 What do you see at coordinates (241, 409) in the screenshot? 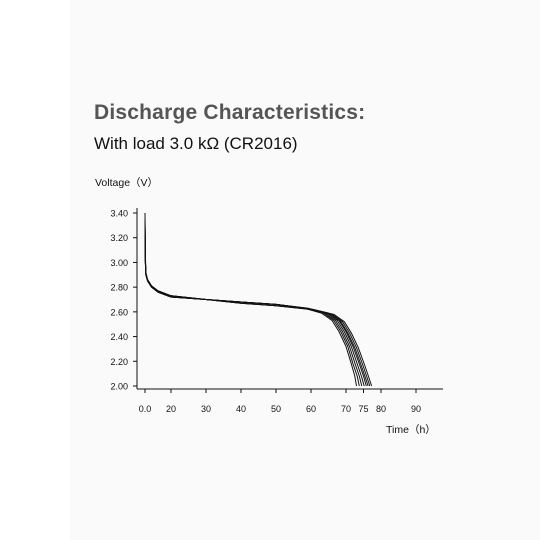
I see `x-tick-label: 40` at bounding box center [241, 409].